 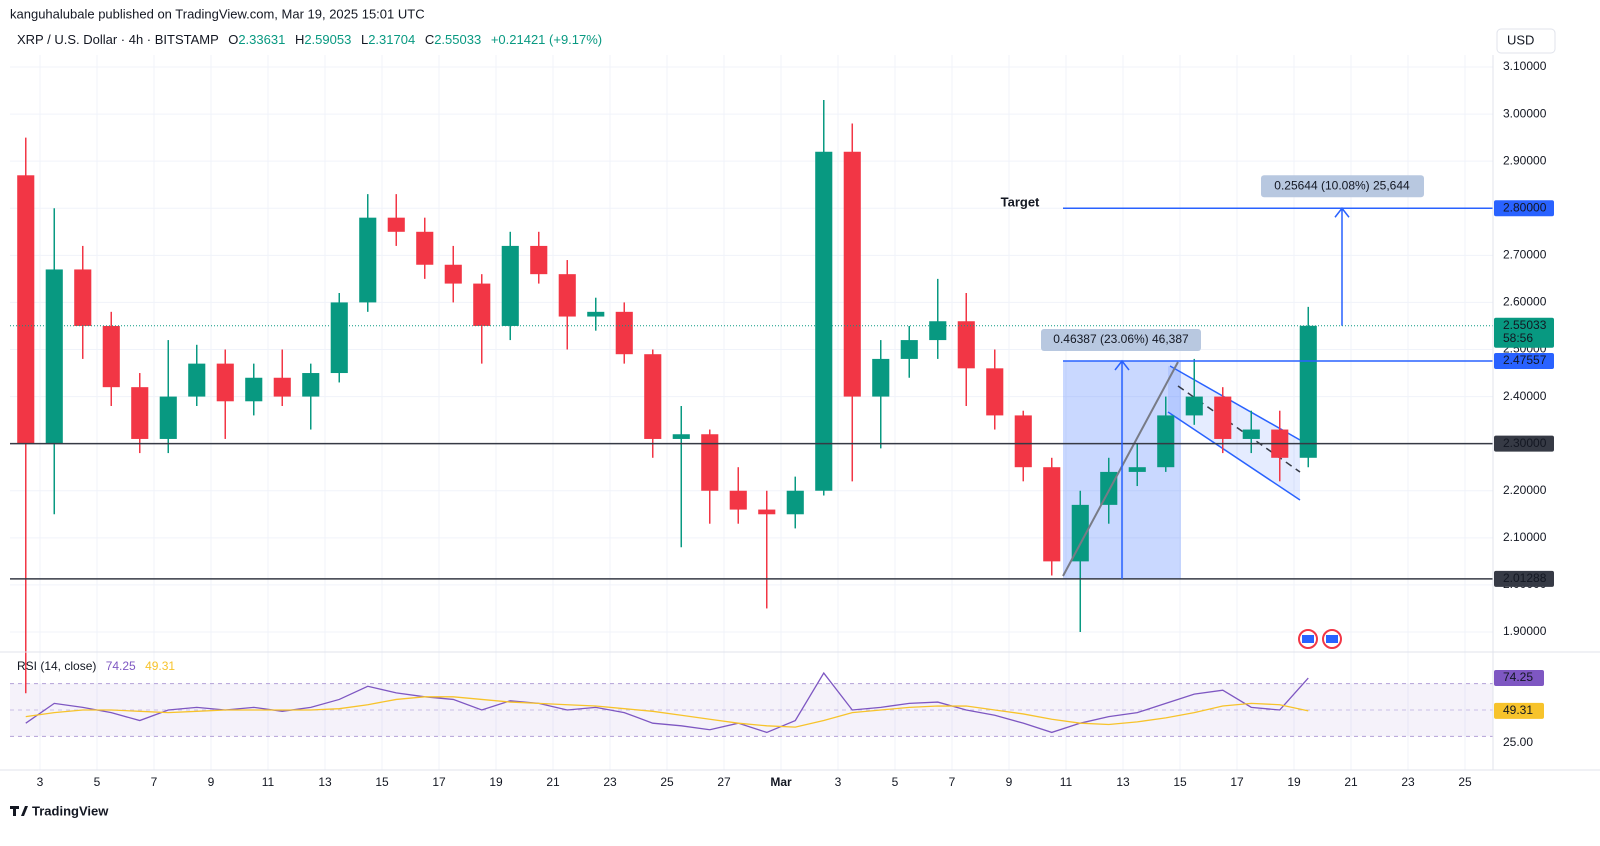 What do you see at coordinates (1320, 639) in the screenshot?
I see `event-icons` at bounding box center [1320, 639].